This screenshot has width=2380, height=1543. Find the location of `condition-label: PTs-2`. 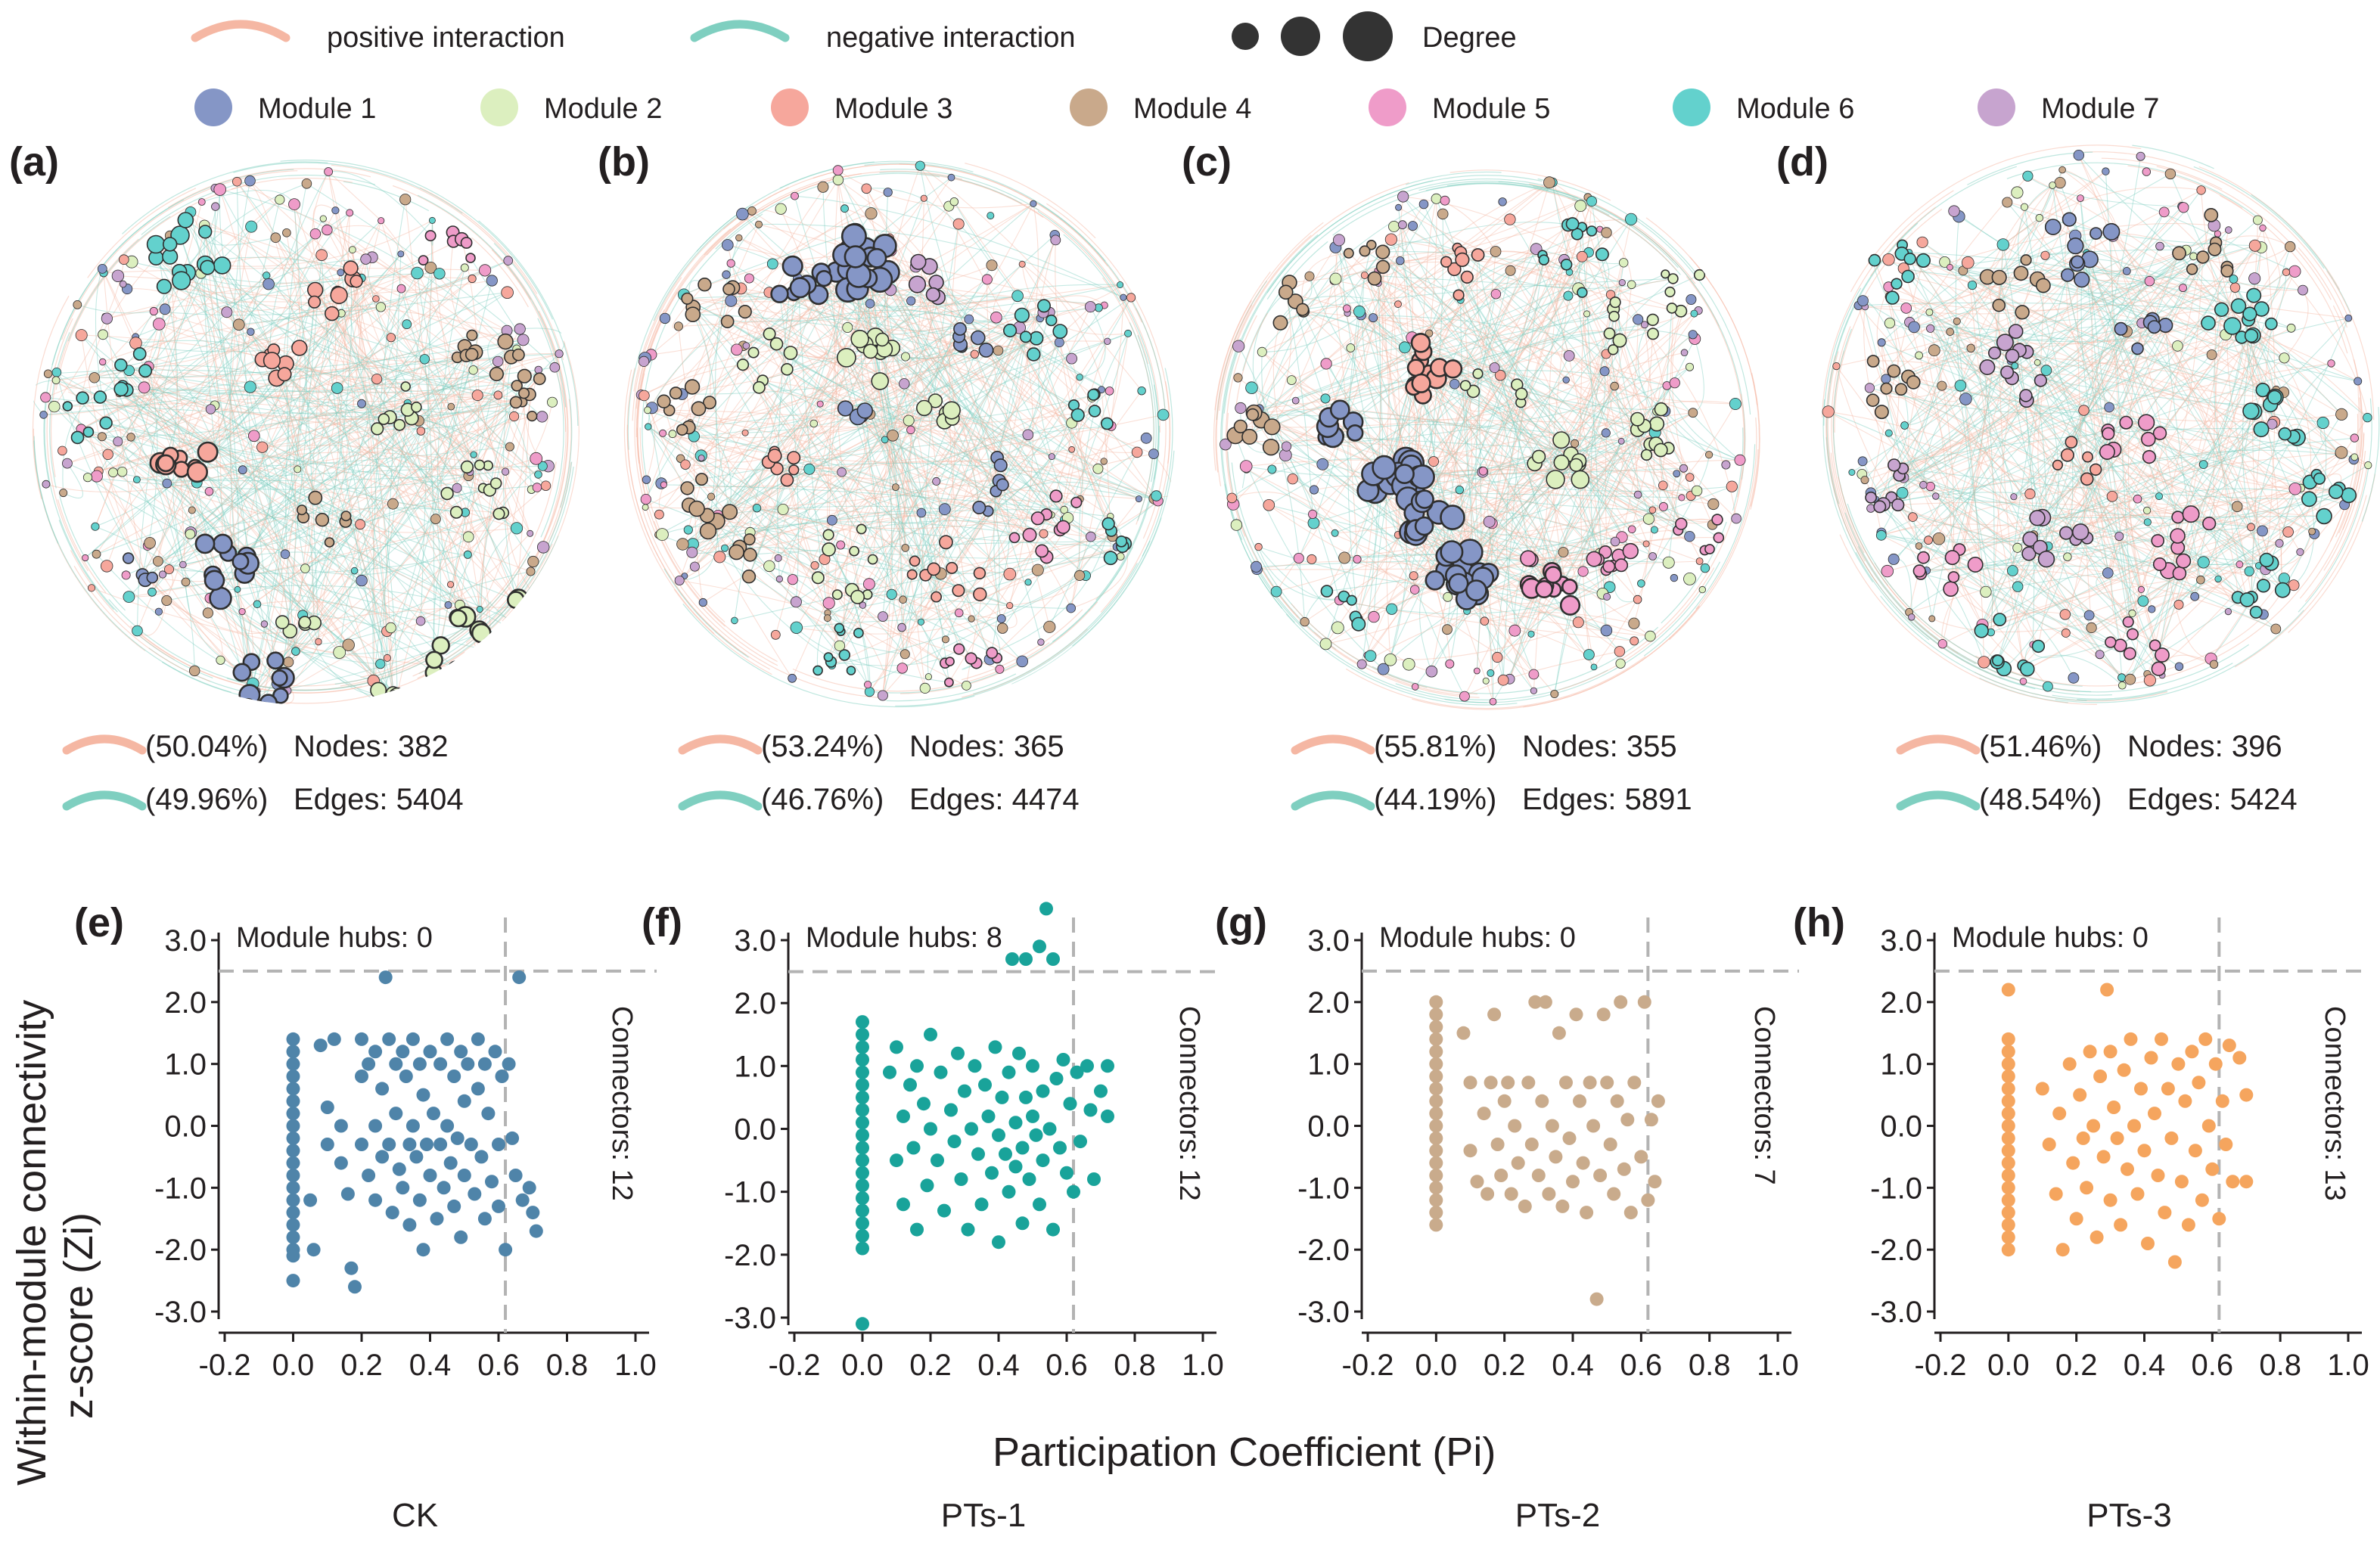

condition-label: PTs-2 is located at coordinates (1557, 1515).